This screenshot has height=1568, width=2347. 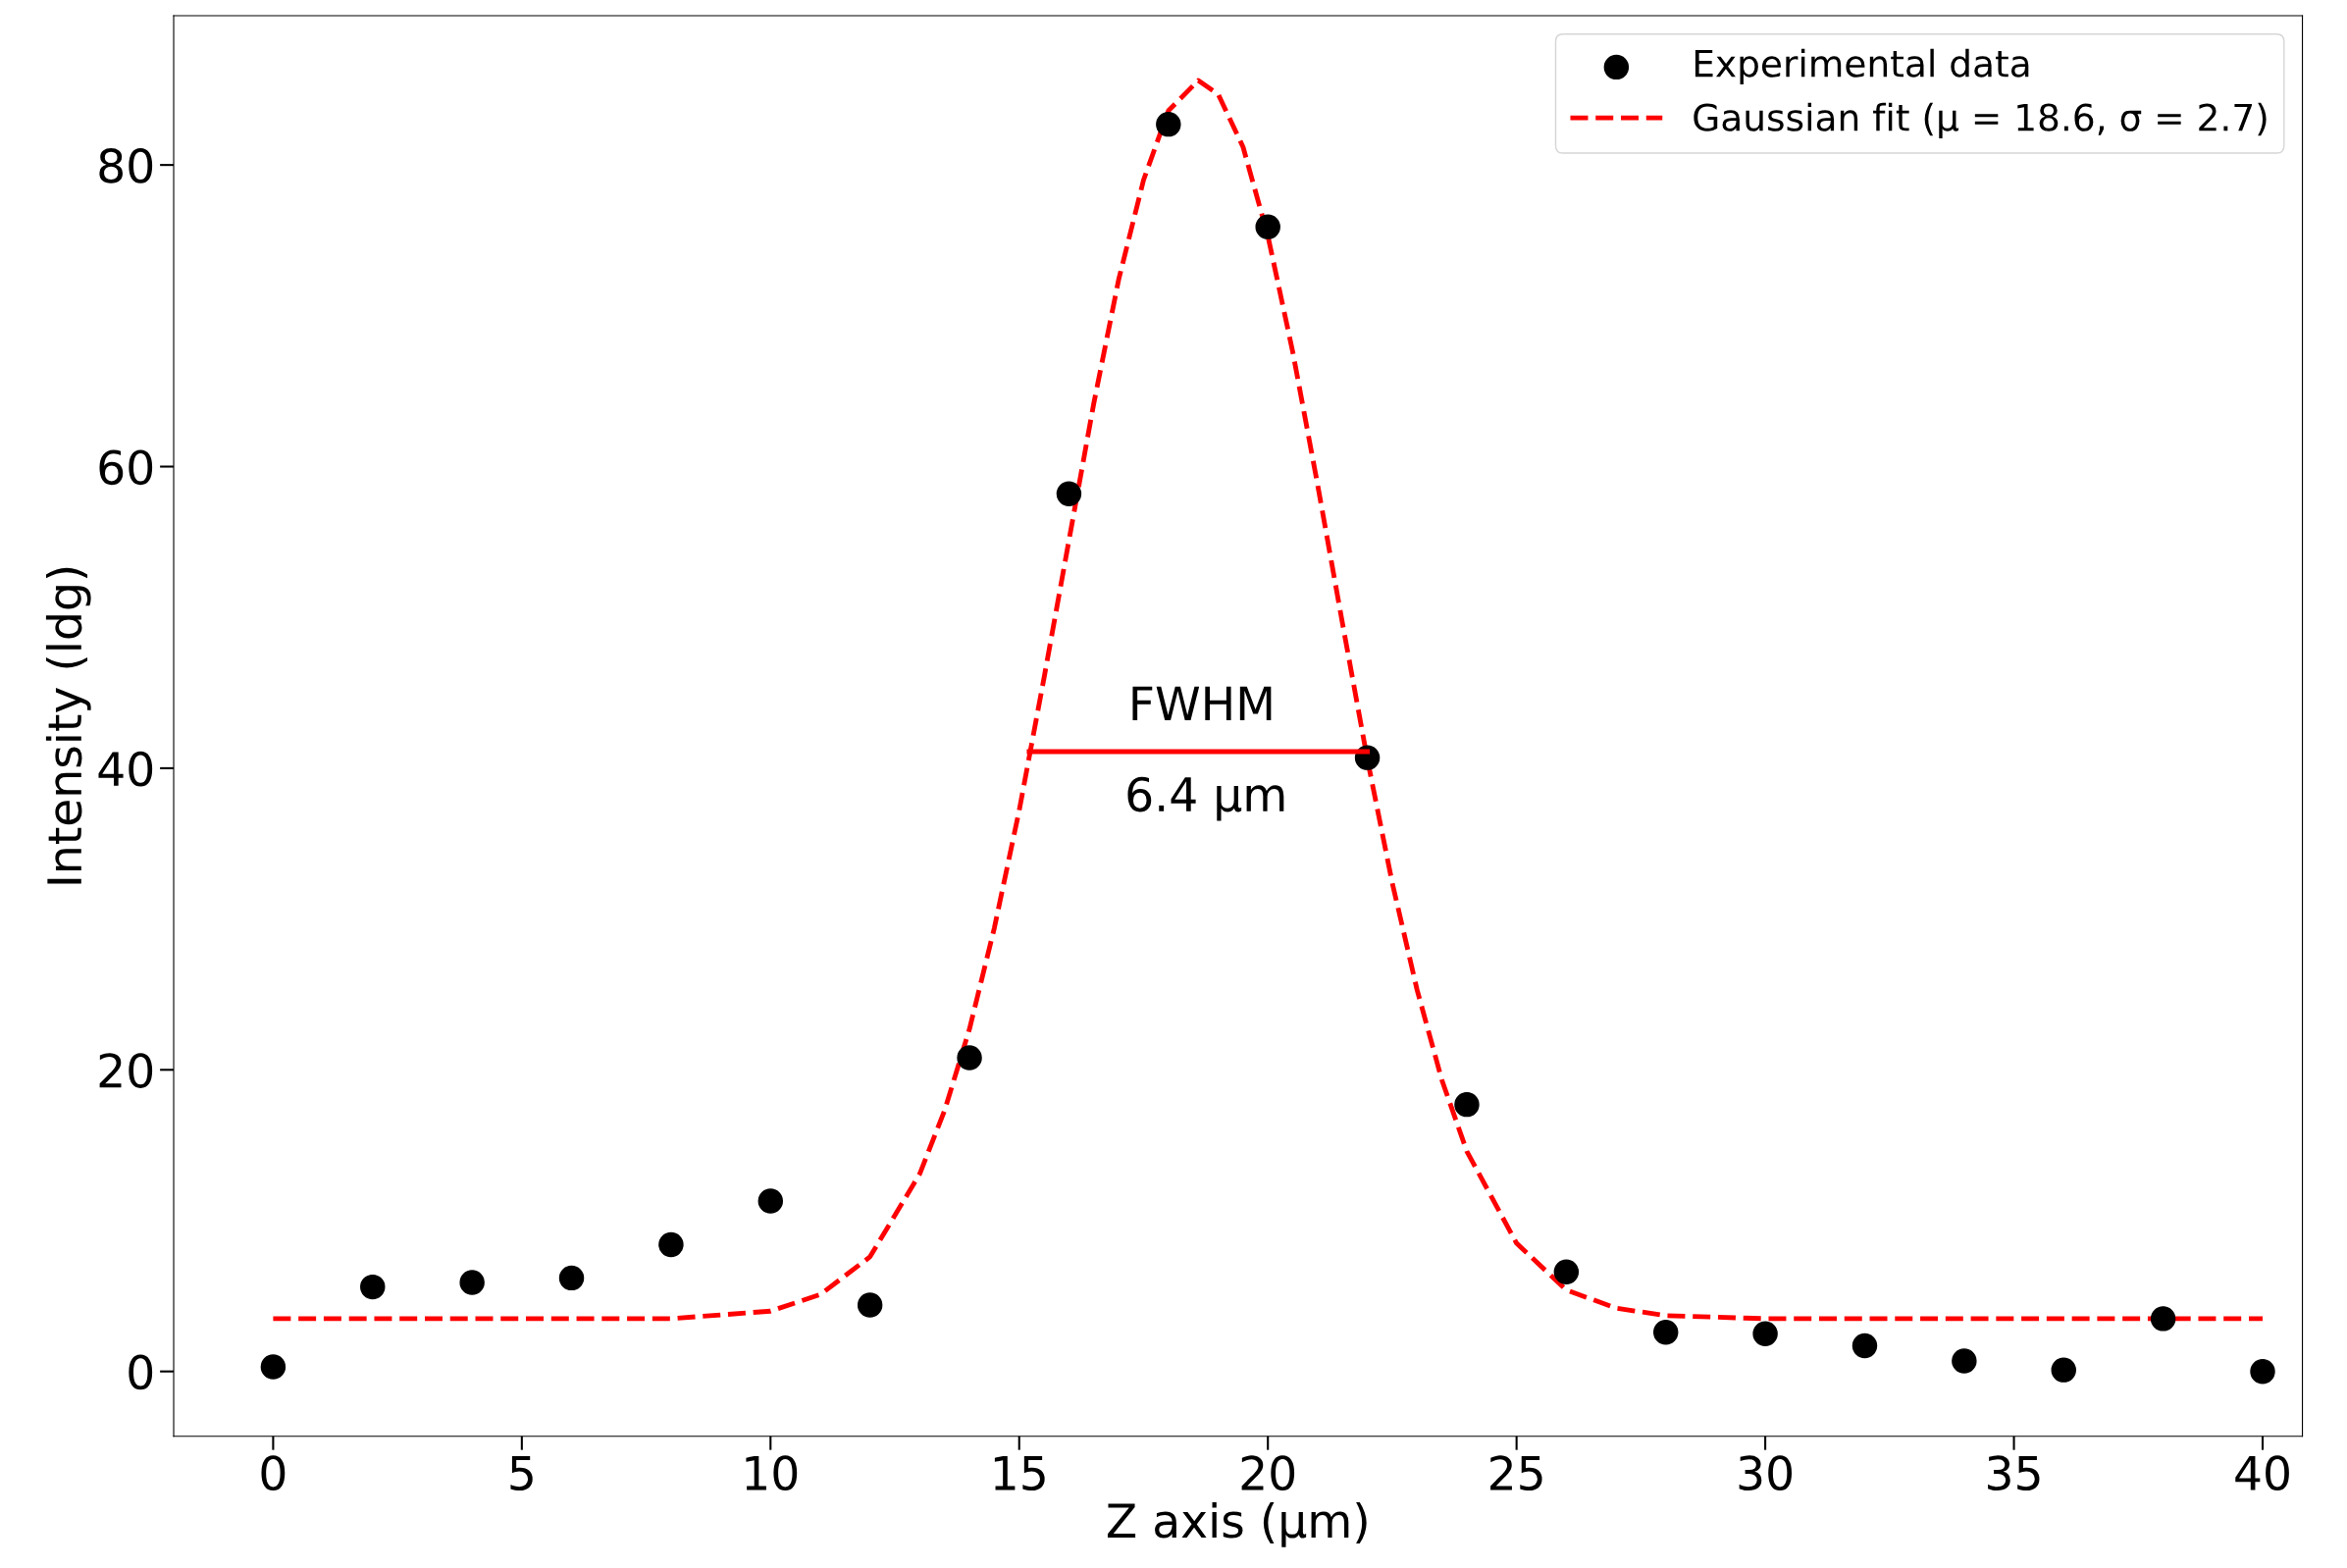 I want to click on x-tick-label: 40, so click(x=2262, y=1473).